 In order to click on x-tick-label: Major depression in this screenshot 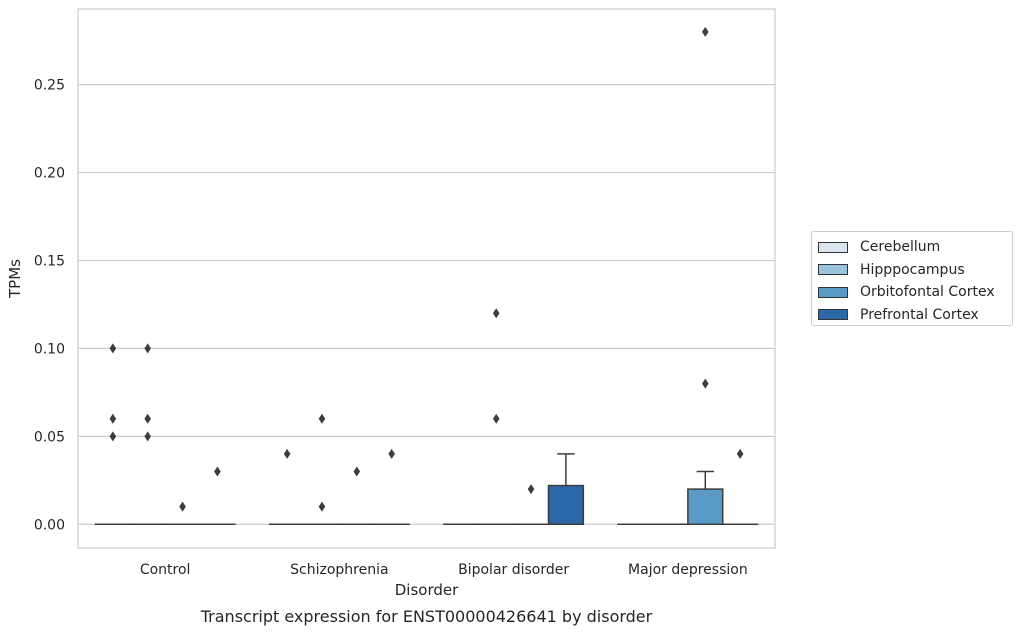, I will do `click(688, 570)`.